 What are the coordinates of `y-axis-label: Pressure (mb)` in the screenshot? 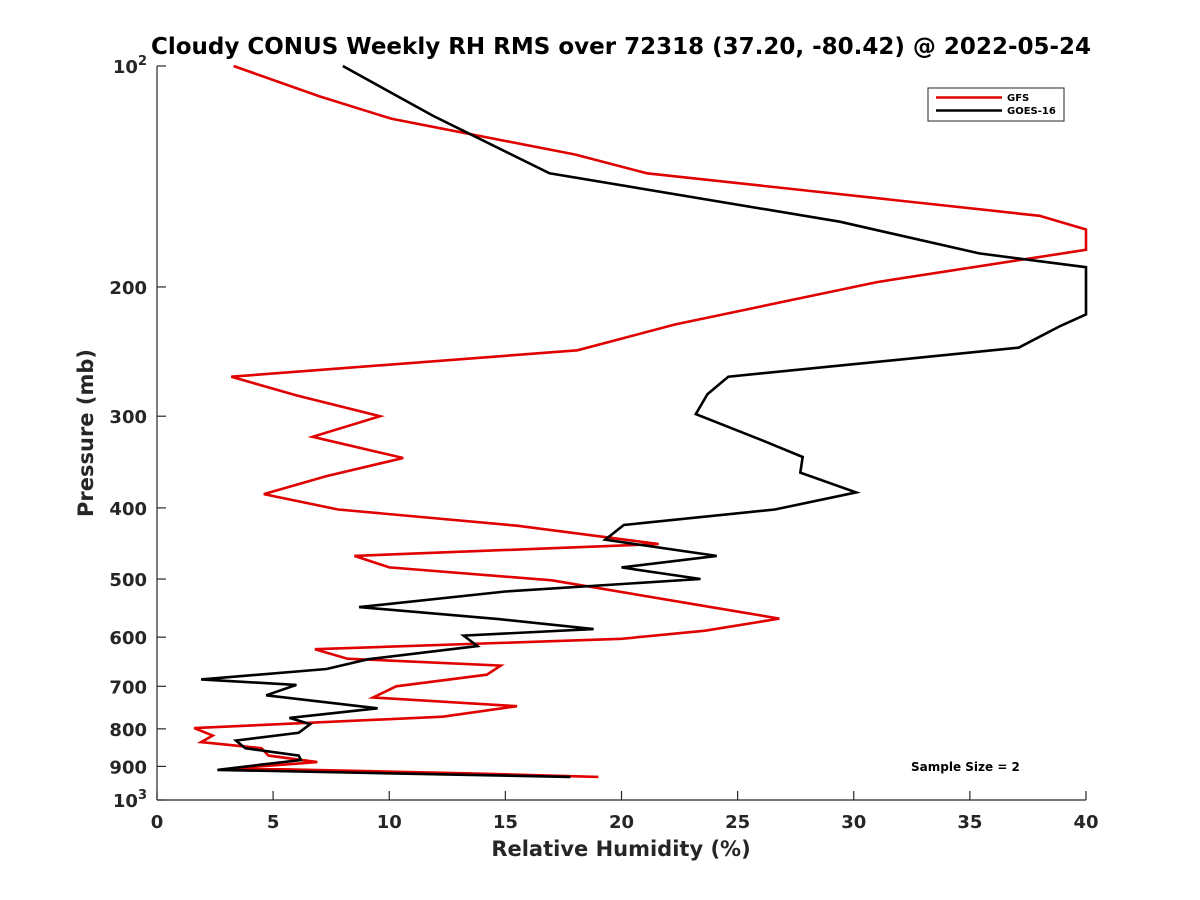 It's located at (86, 433).